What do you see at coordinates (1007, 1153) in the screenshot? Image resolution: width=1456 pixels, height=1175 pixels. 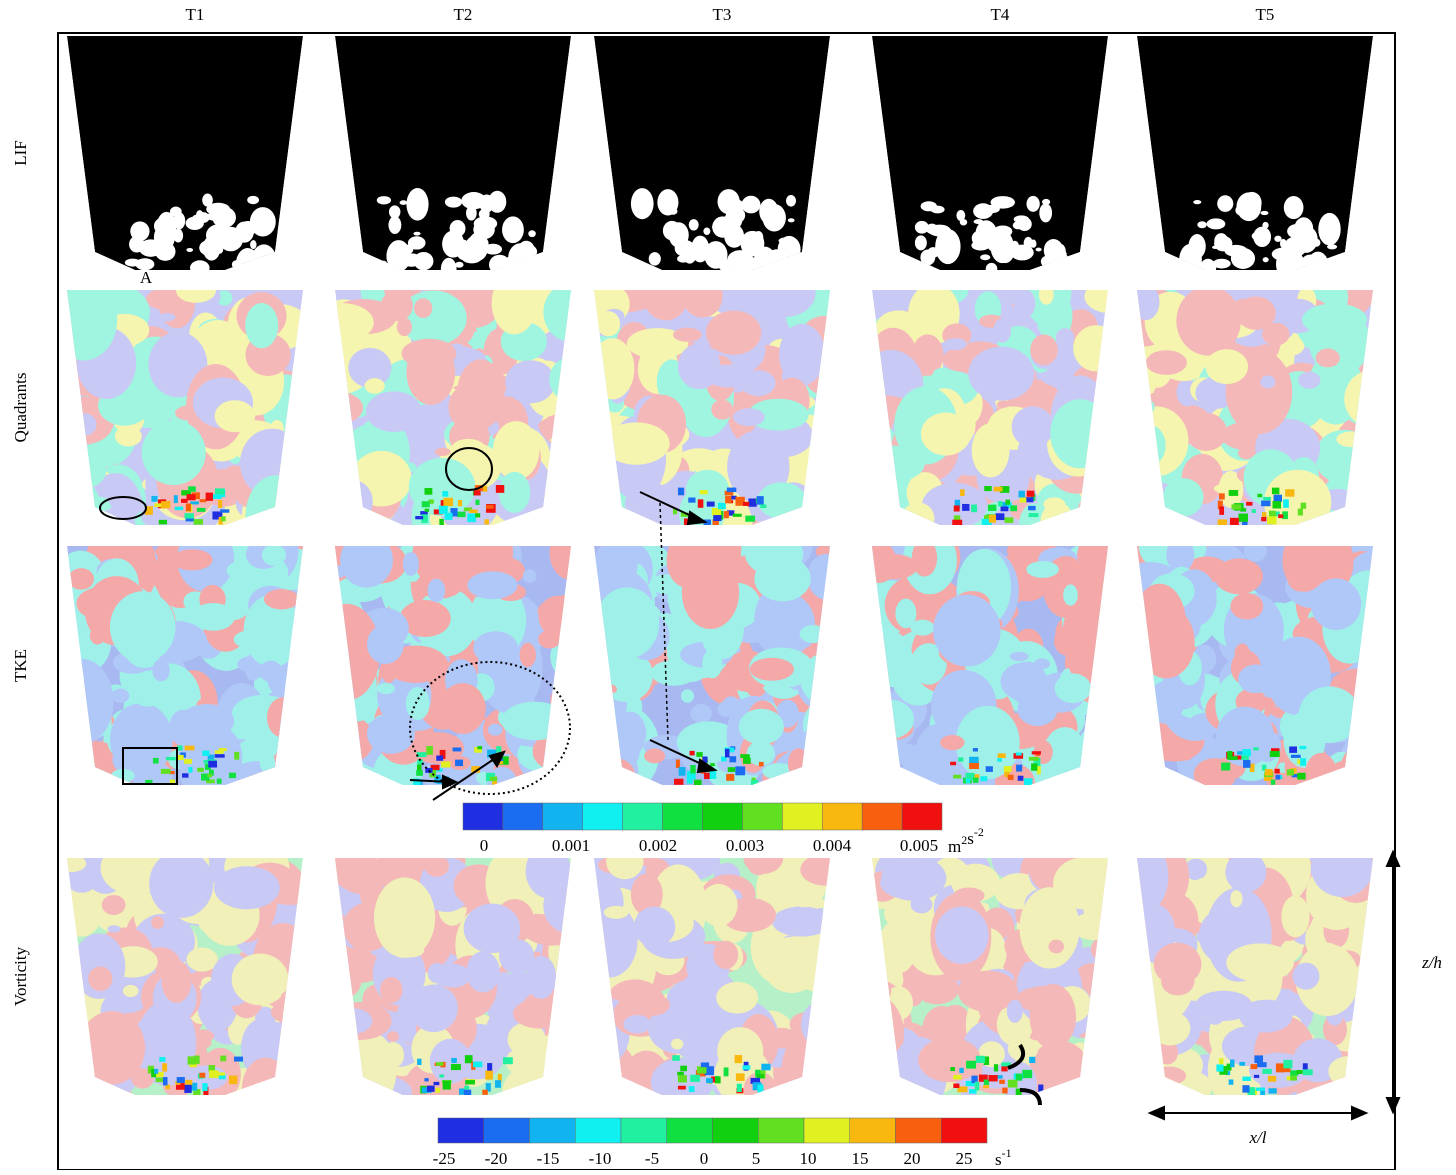 I see `unit-exponent: -1` at bounding box center [1007, 1153].